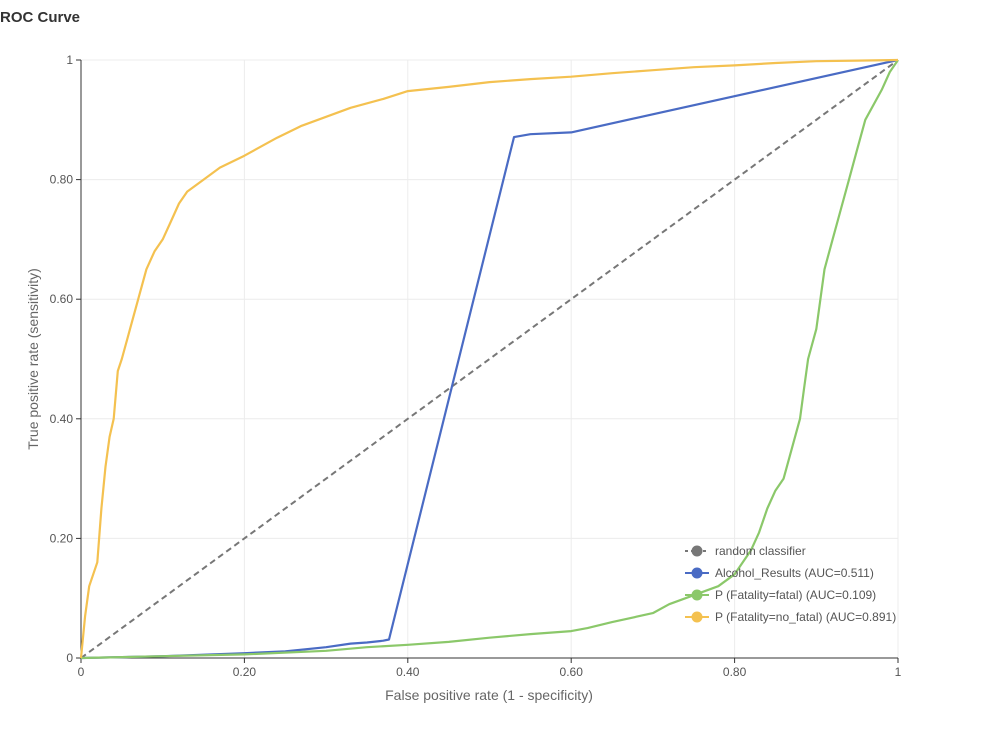 The height and width of the screenshot is (729, 998). I want to click on x-tick-label: 1, so click(898, 672).